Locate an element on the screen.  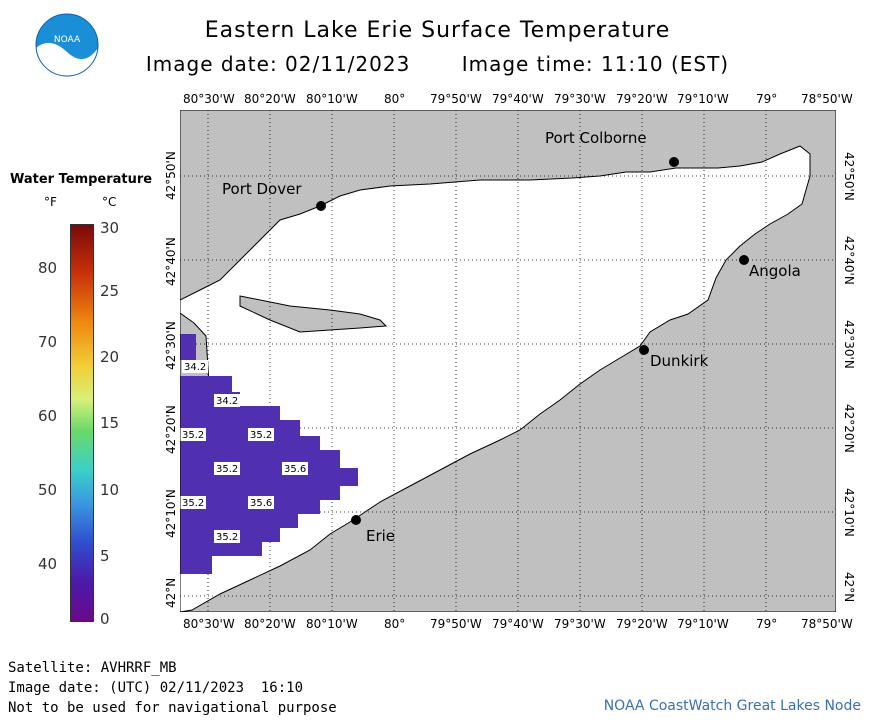
lat-label-left: 42°40'N is located at coordinates (171, 261).